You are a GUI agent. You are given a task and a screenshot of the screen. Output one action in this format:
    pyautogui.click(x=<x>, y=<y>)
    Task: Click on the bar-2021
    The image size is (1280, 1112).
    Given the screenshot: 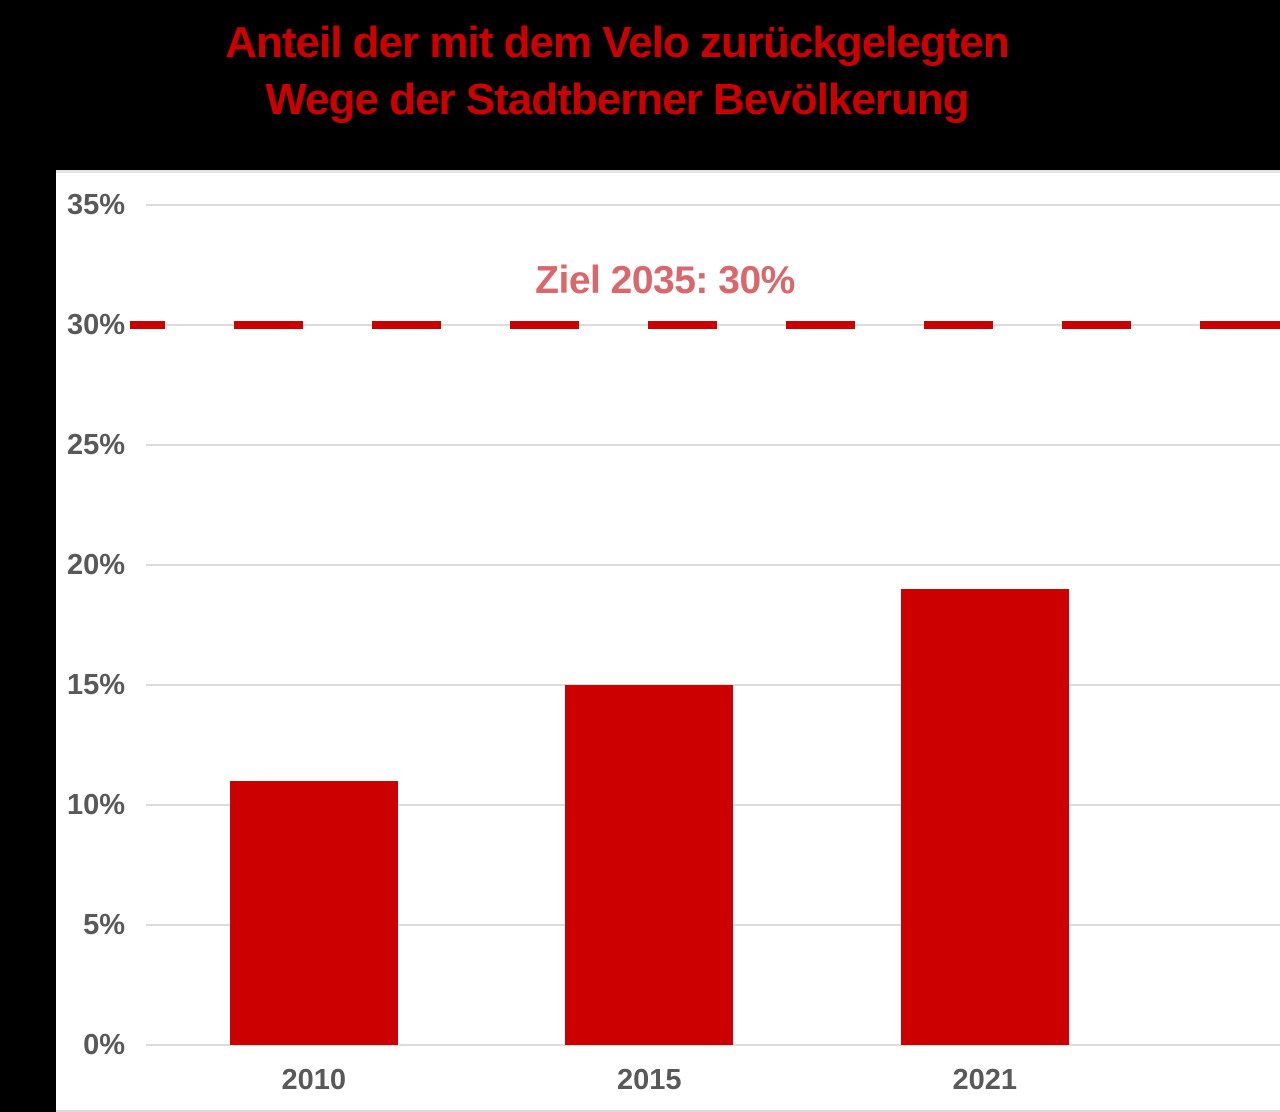 What is the action you would take?
    pyautogui.click(x=984, y=817)
    